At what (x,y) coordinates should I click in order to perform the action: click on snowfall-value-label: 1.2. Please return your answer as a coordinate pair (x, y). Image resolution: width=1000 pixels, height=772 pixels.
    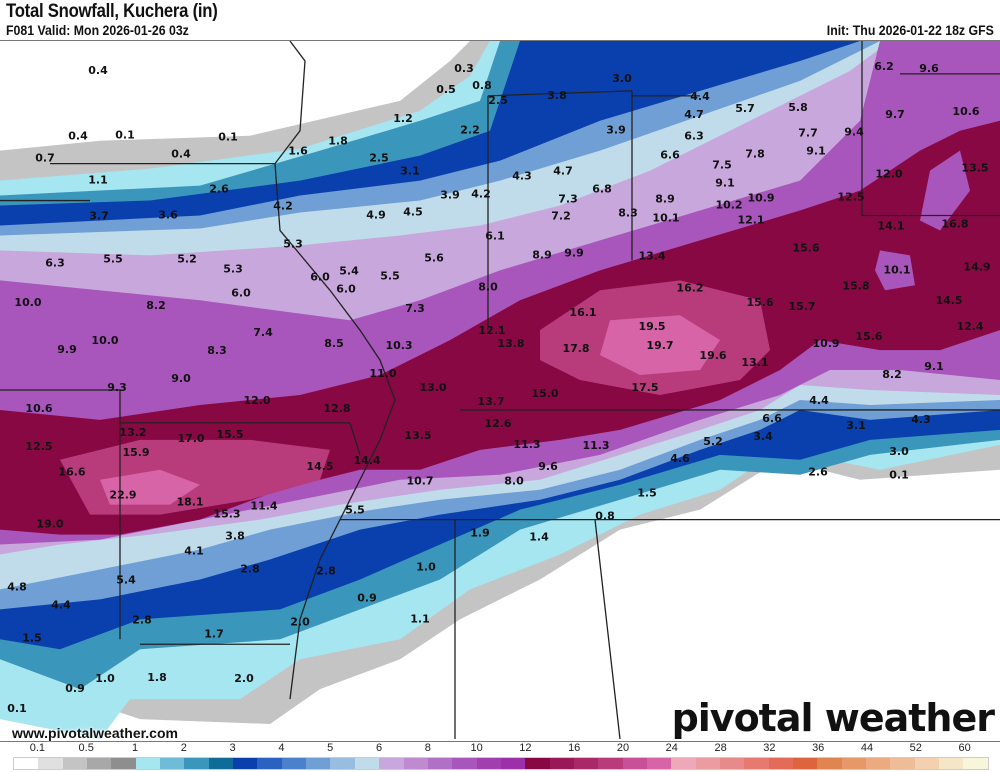
    Looking at the image, I should click on (402, 118).